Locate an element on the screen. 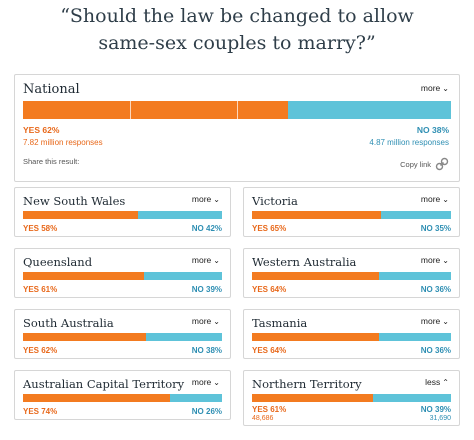  toggle-label: less is located at coordinates (433, 382).